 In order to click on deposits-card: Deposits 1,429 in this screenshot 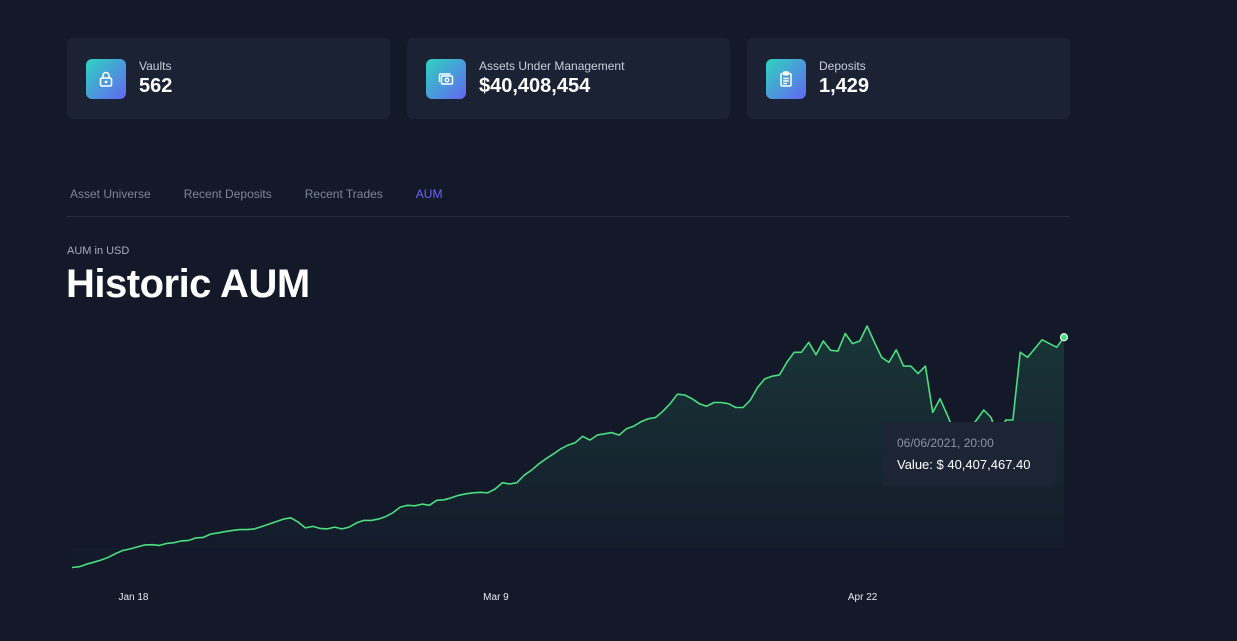, I will do `click(908, 78)`.